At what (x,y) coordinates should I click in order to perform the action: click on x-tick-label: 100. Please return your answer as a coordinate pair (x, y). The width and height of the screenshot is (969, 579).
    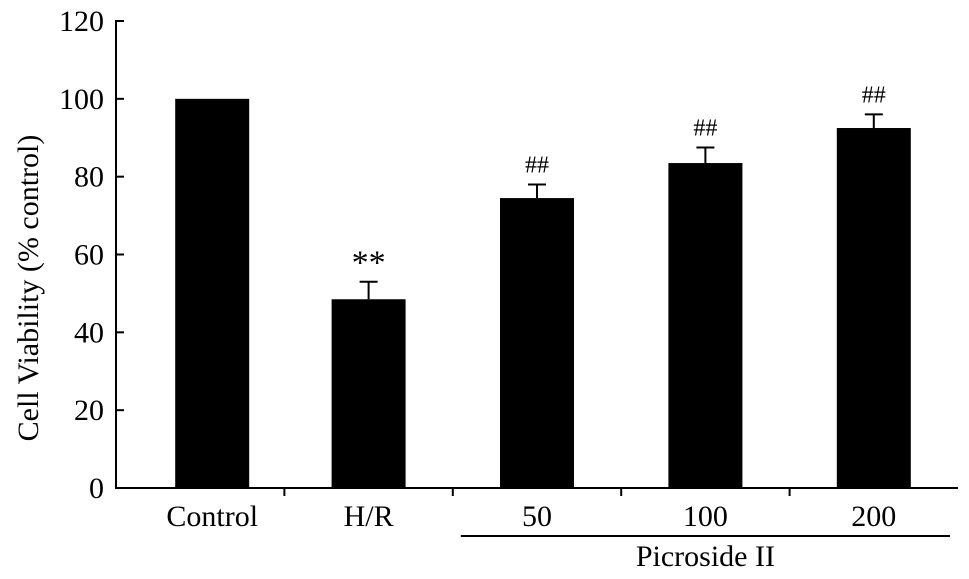
    Looking at the image, I should click on (705, 516).